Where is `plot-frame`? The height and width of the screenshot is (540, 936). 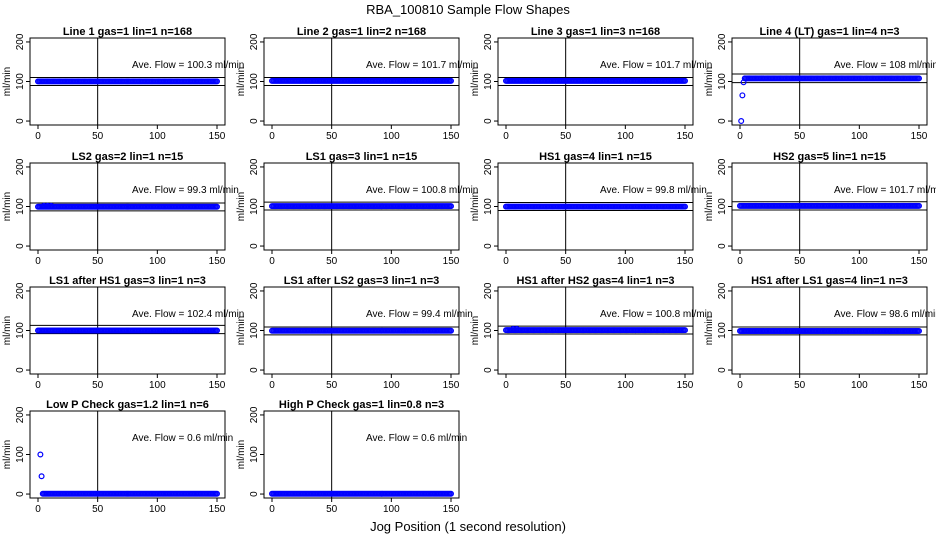
plot-frame is located at coordinates (829, 81).